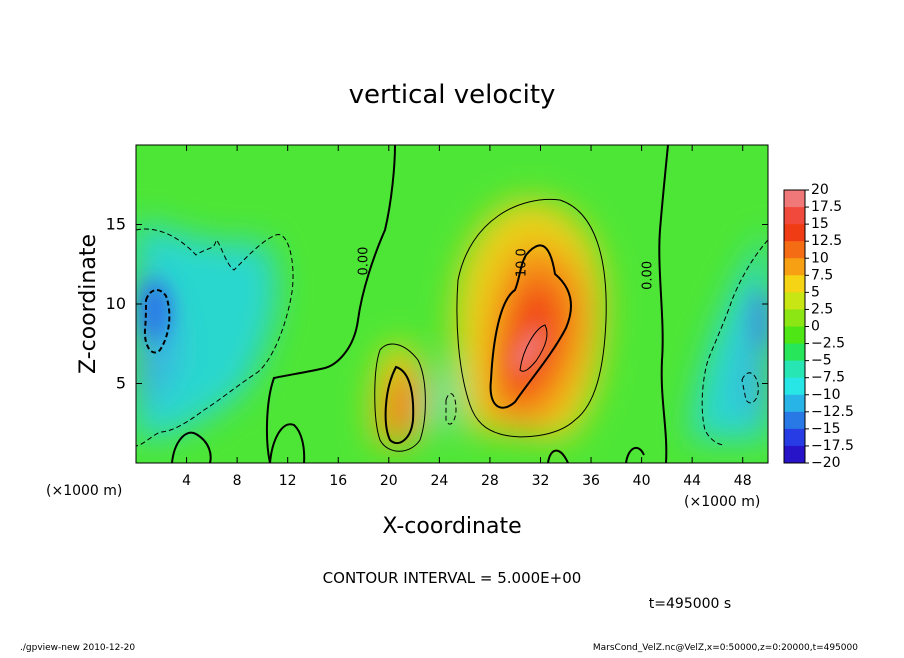 The width and height of the screenshot is (904, 658). I want to click on x-tick-label: 12, so click(288, 481).